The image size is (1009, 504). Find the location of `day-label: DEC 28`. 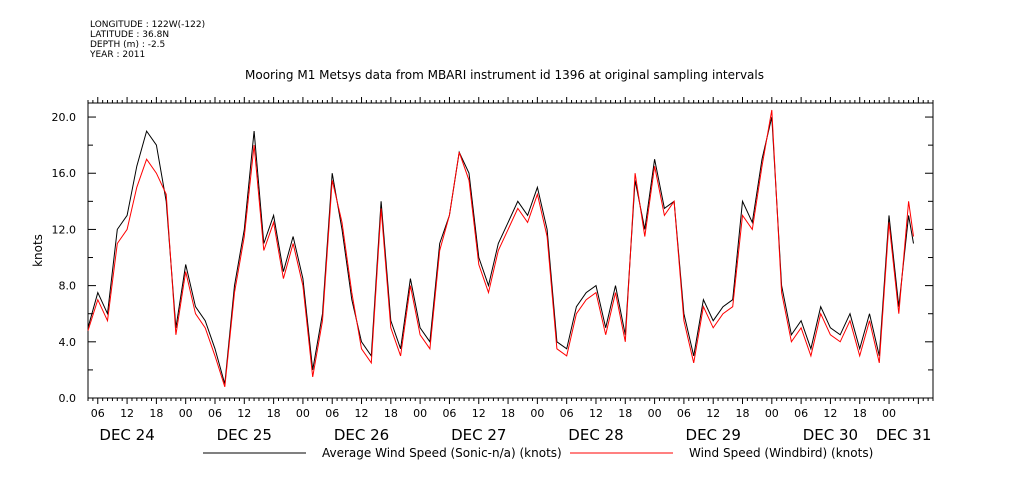

day-label: DEC 28 is located at coordinates (595, 435).